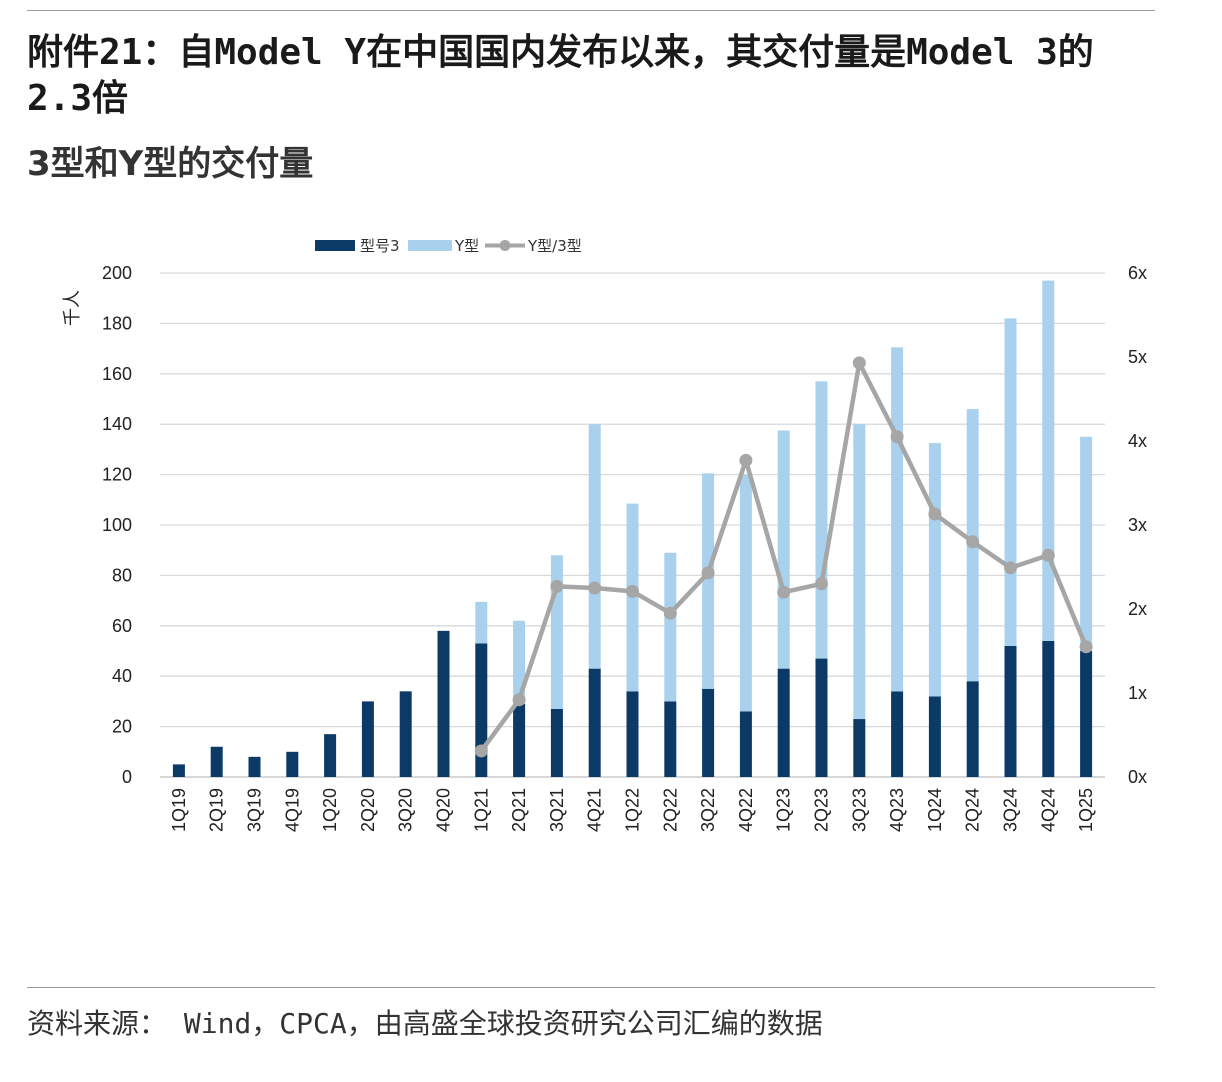  I want to click on legend-swatch-model3, so click(335, 245).